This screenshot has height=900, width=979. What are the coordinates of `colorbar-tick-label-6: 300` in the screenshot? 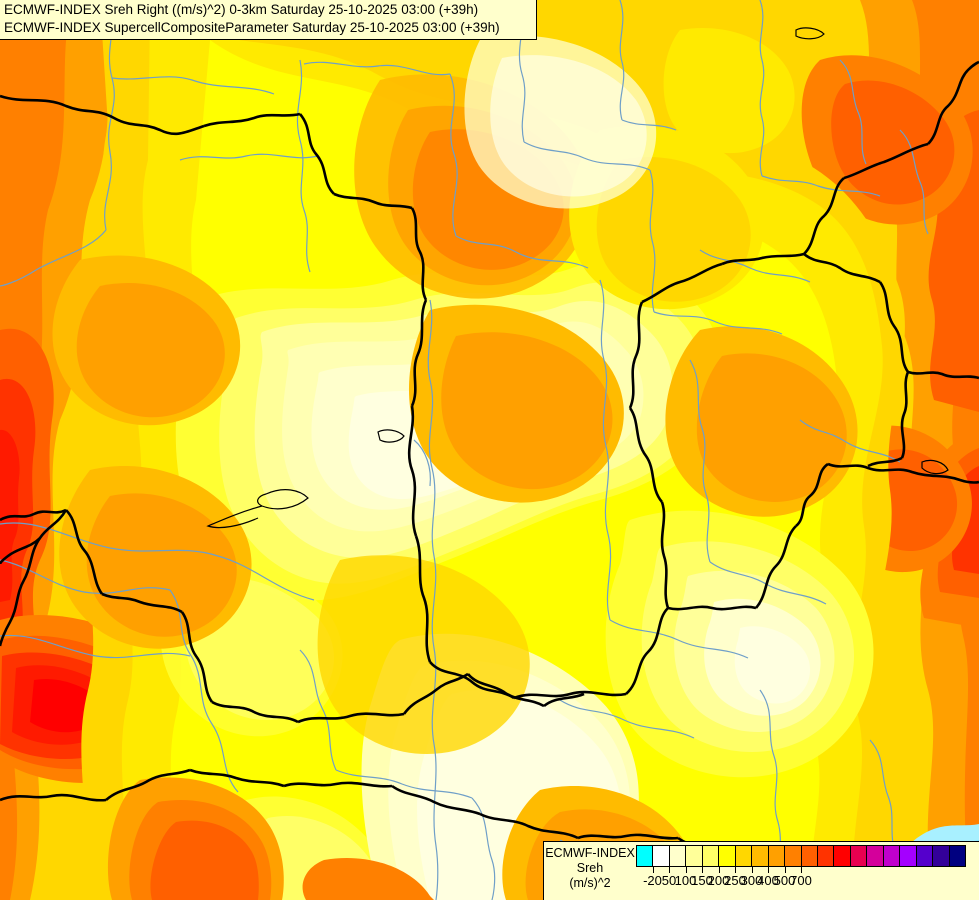 It's located at (751, 880).